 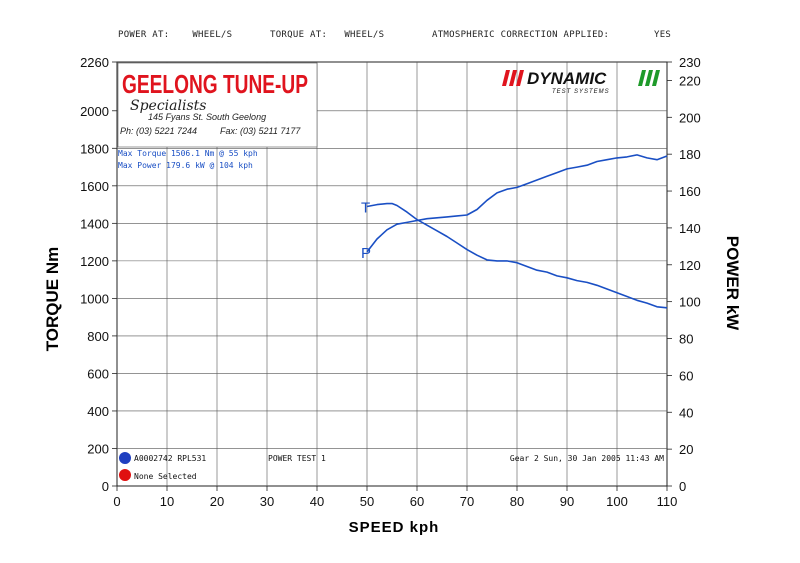 What do you see at coordinates (732, 283) in the screenshot?
I see `y-axis-title-right: POWER kW` at bounding box center [732, 283].